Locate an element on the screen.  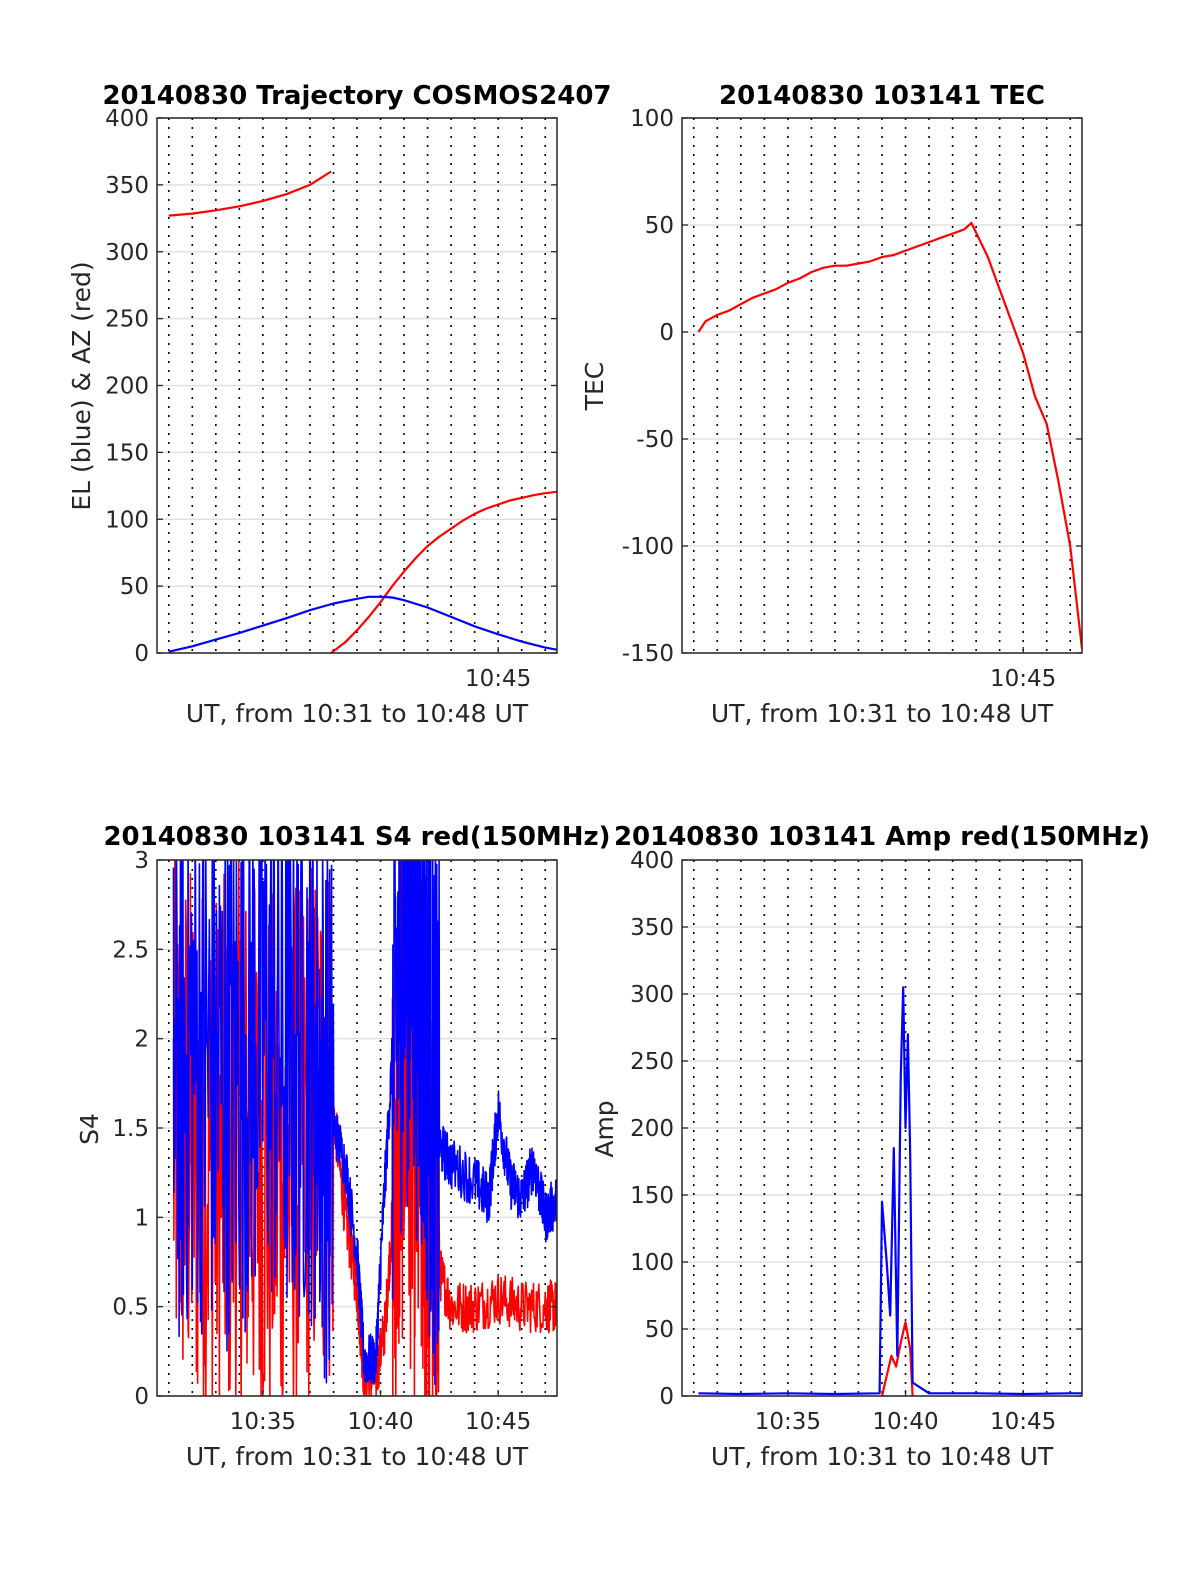
axes: -150 -100 -50 0 50 100 10:45 is located at coordinates (852, 399).